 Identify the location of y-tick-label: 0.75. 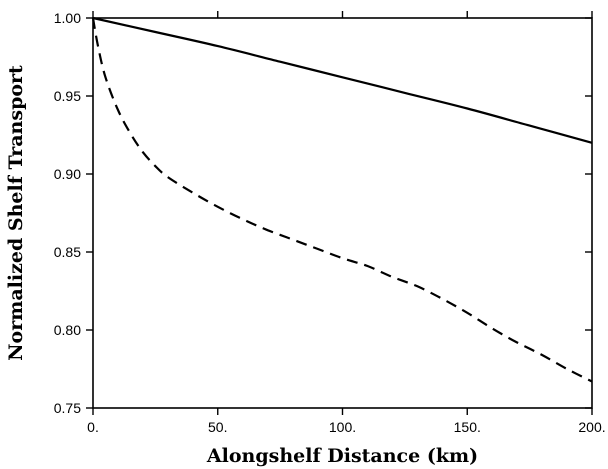
(67, 408).